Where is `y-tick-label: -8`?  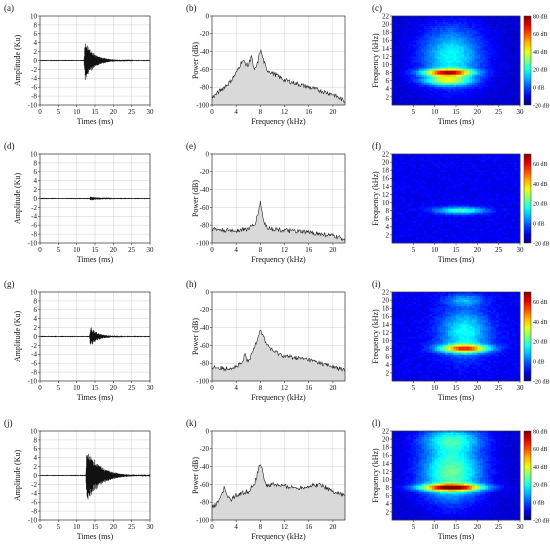
y-tick-label: -8 is located at coordinates (34, 97).